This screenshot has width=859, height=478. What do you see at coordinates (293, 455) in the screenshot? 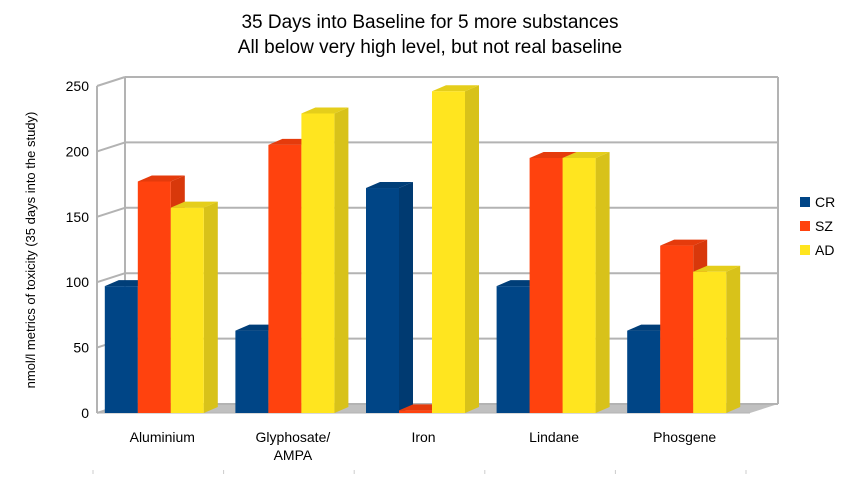
I see `x-tick-label-line: AMPA` at bounding box center [293, 455].